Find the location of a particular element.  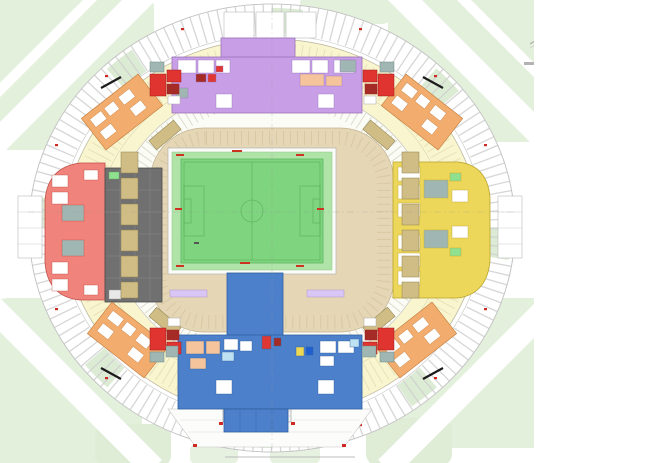

guest-services-block is located at coordinates (267, 75).